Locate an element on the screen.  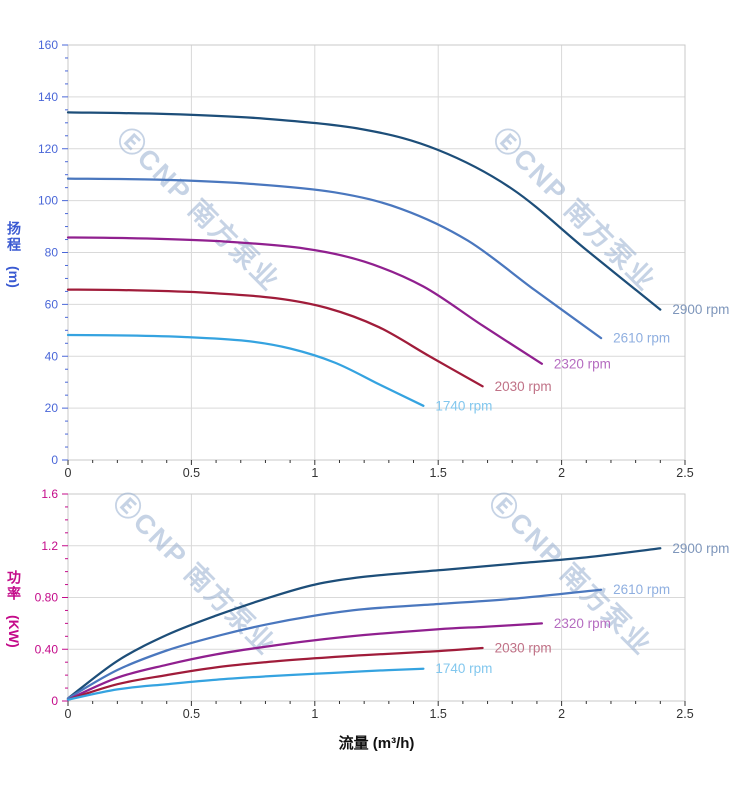
head-axis-title: 扬程 (m) is located at coordinates (14, 254).